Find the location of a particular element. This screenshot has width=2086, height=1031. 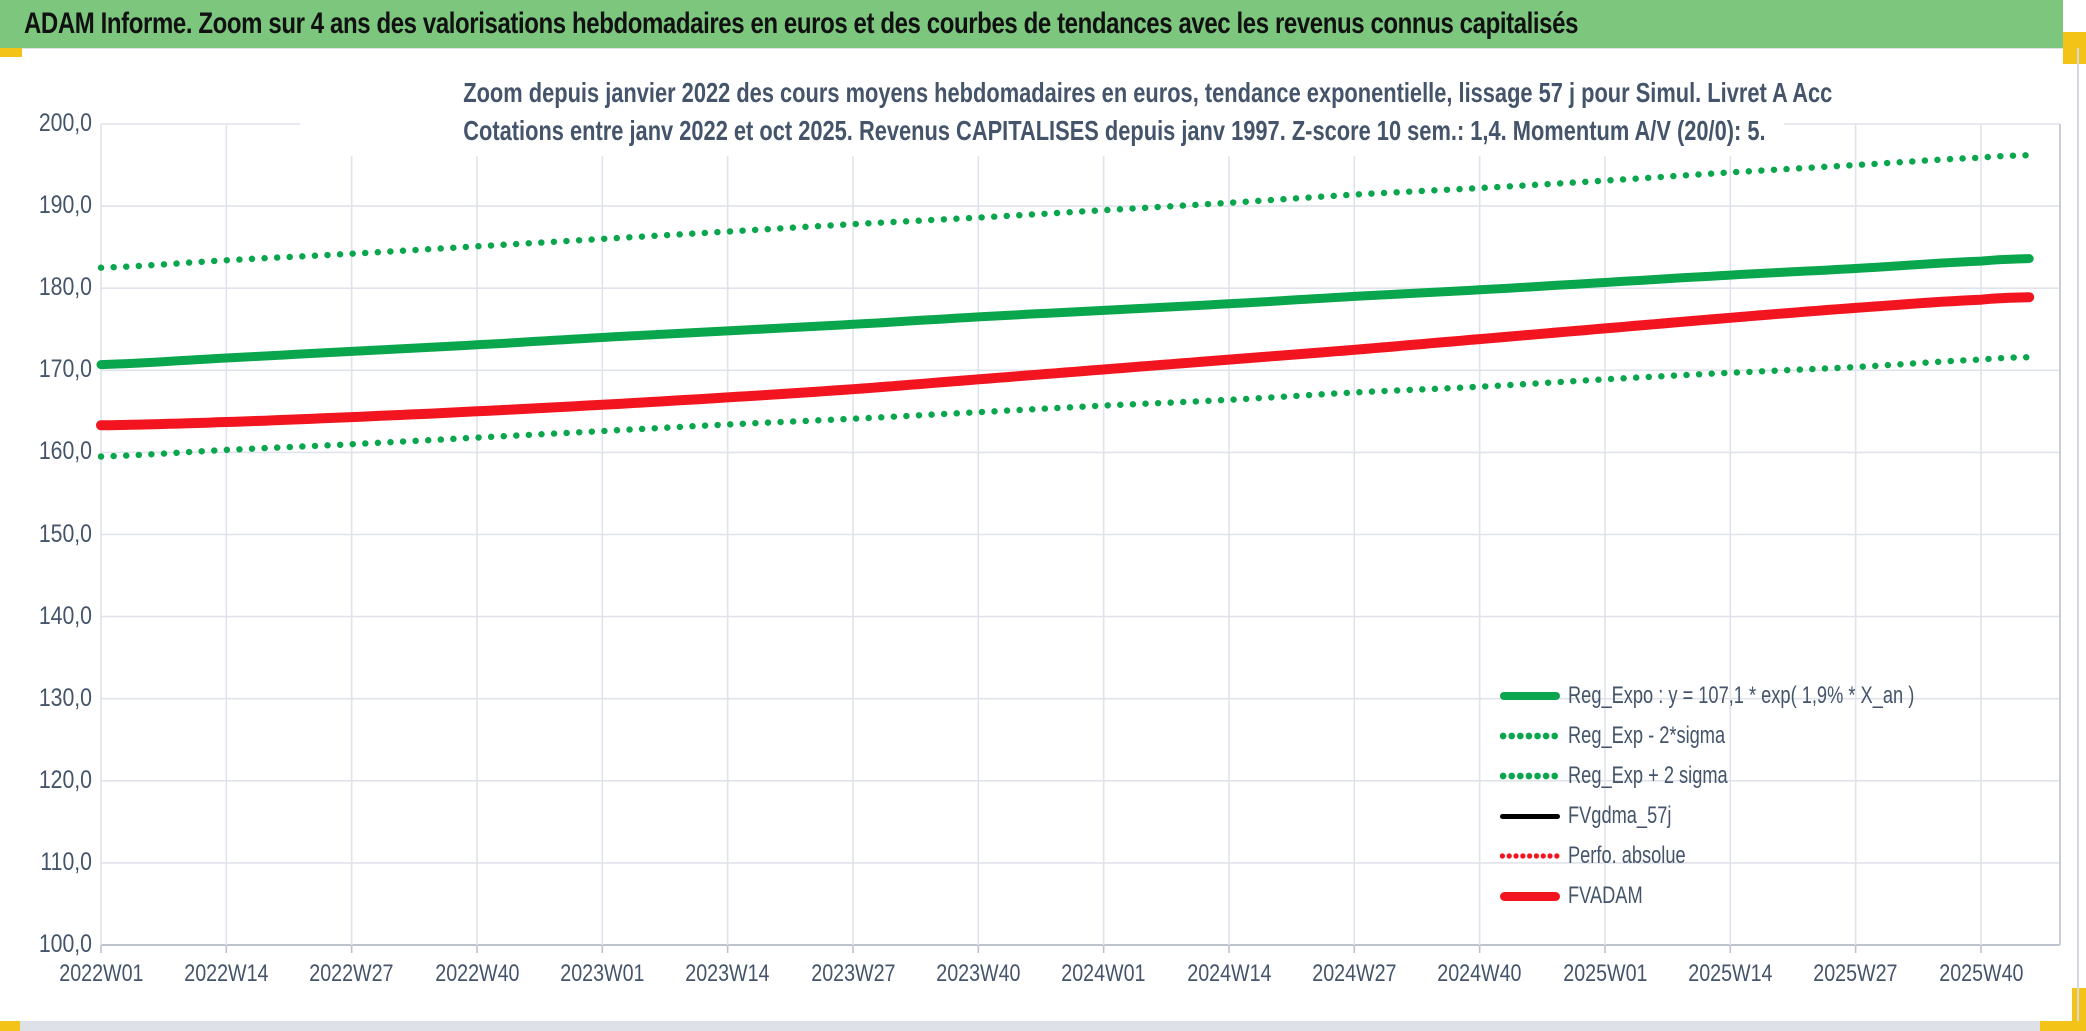

x-axis-label: 2023W27 is located at coordinates (853, 973).